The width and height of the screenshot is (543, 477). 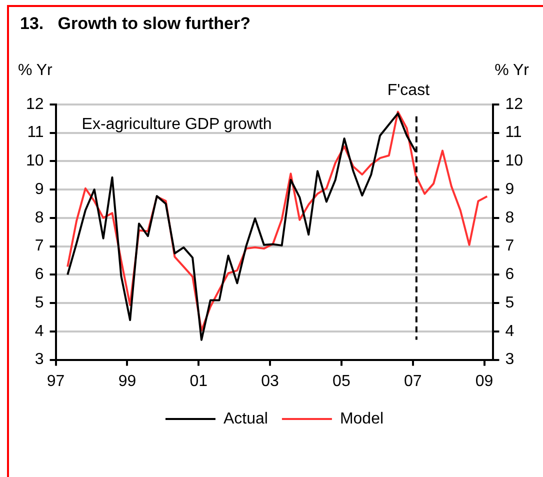 I want to click on y2-tick-label: 10, so click(x=514, y=161).